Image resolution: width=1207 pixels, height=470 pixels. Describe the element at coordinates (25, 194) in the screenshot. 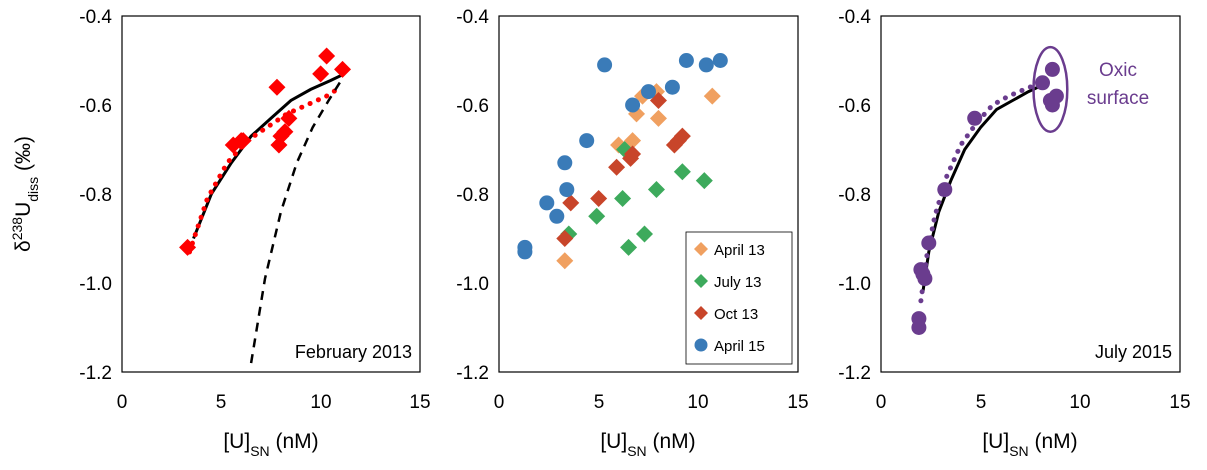

I see `y-axis-title: δ238Udiss (‰)` at that location.